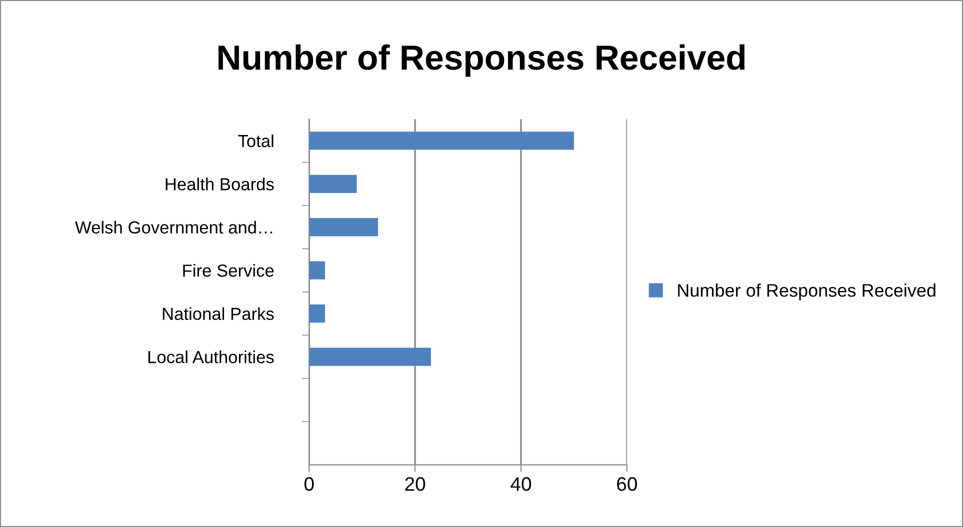  I want to click on x-tick-label: 20, so click(415, 484).